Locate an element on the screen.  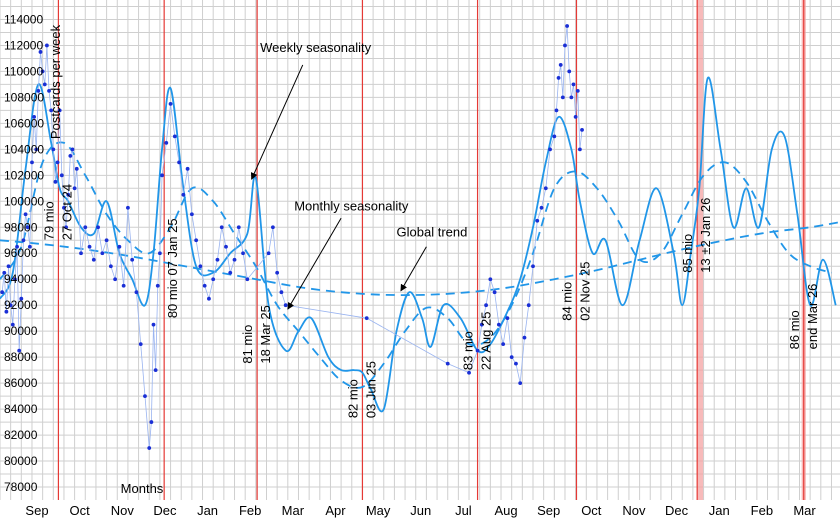
x-axis-label: Months is located at coordinates (142, 488).